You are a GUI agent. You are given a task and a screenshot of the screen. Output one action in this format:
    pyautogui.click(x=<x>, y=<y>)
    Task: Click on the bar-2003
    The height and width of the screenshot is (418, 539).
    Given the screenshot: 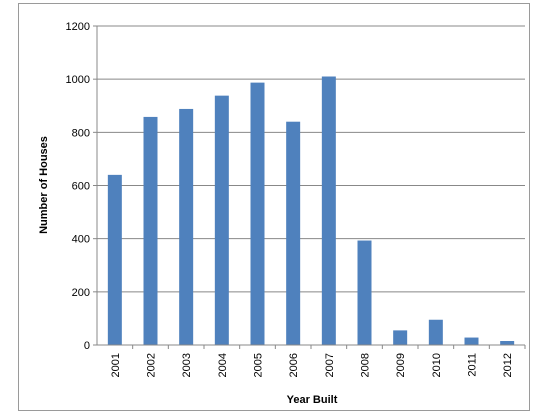 What is the action you would take?
    pyautogui.click(x=186, y=226)
    